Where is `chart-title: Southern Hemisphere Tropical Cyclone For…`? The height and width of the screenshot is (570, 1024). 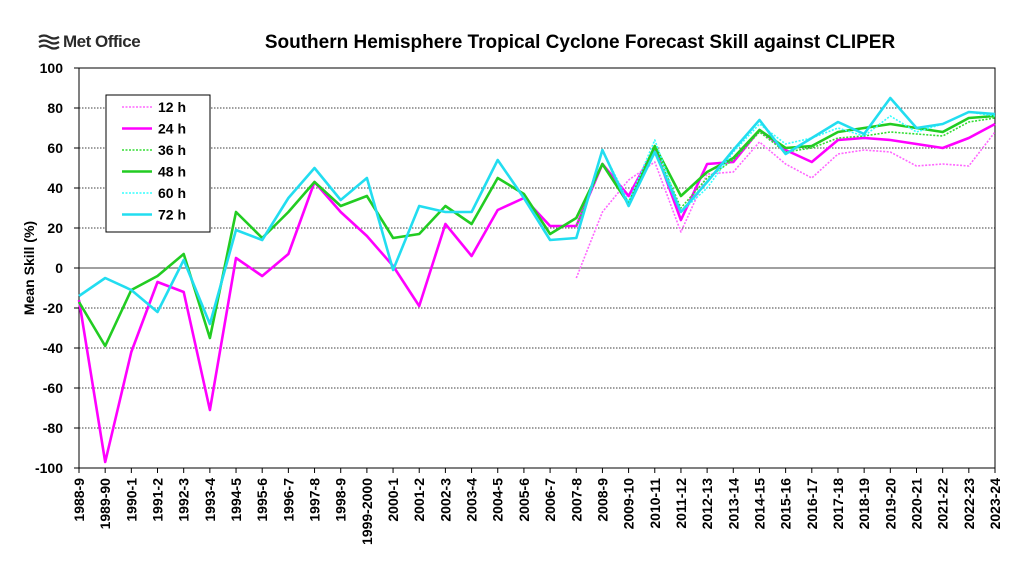
chart-title: Southern Hemisphere Tropical Cyclone For… is located at coordinates (580, 42).